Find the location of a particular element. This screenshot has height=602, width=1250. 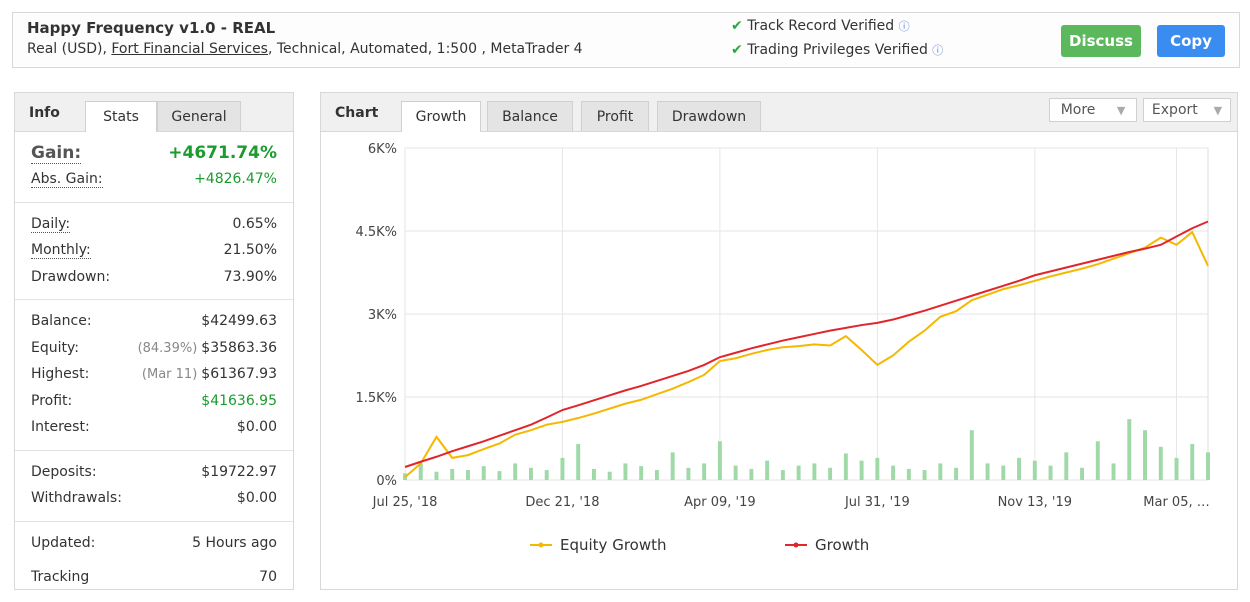

chart-label: Chart is located at coordinates (357, 113).